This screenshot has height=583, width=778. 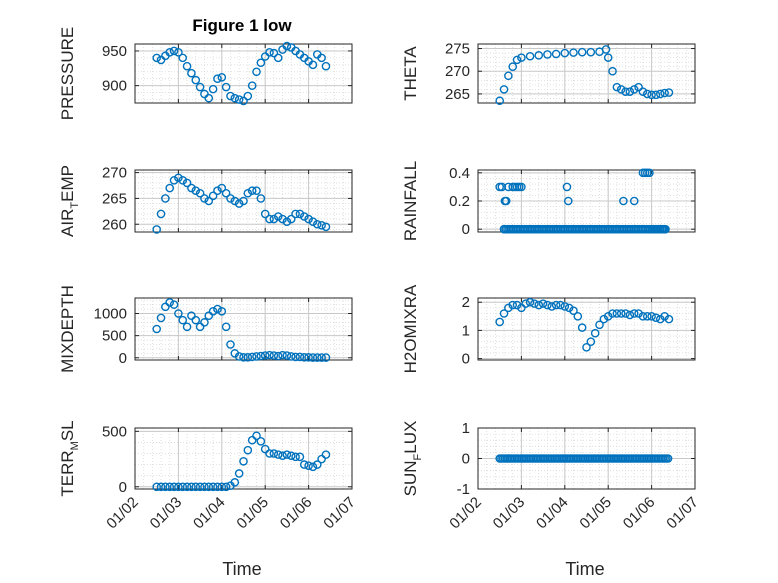 I want to click on x-axis-label-left: Time, so click(x=241, y=569).